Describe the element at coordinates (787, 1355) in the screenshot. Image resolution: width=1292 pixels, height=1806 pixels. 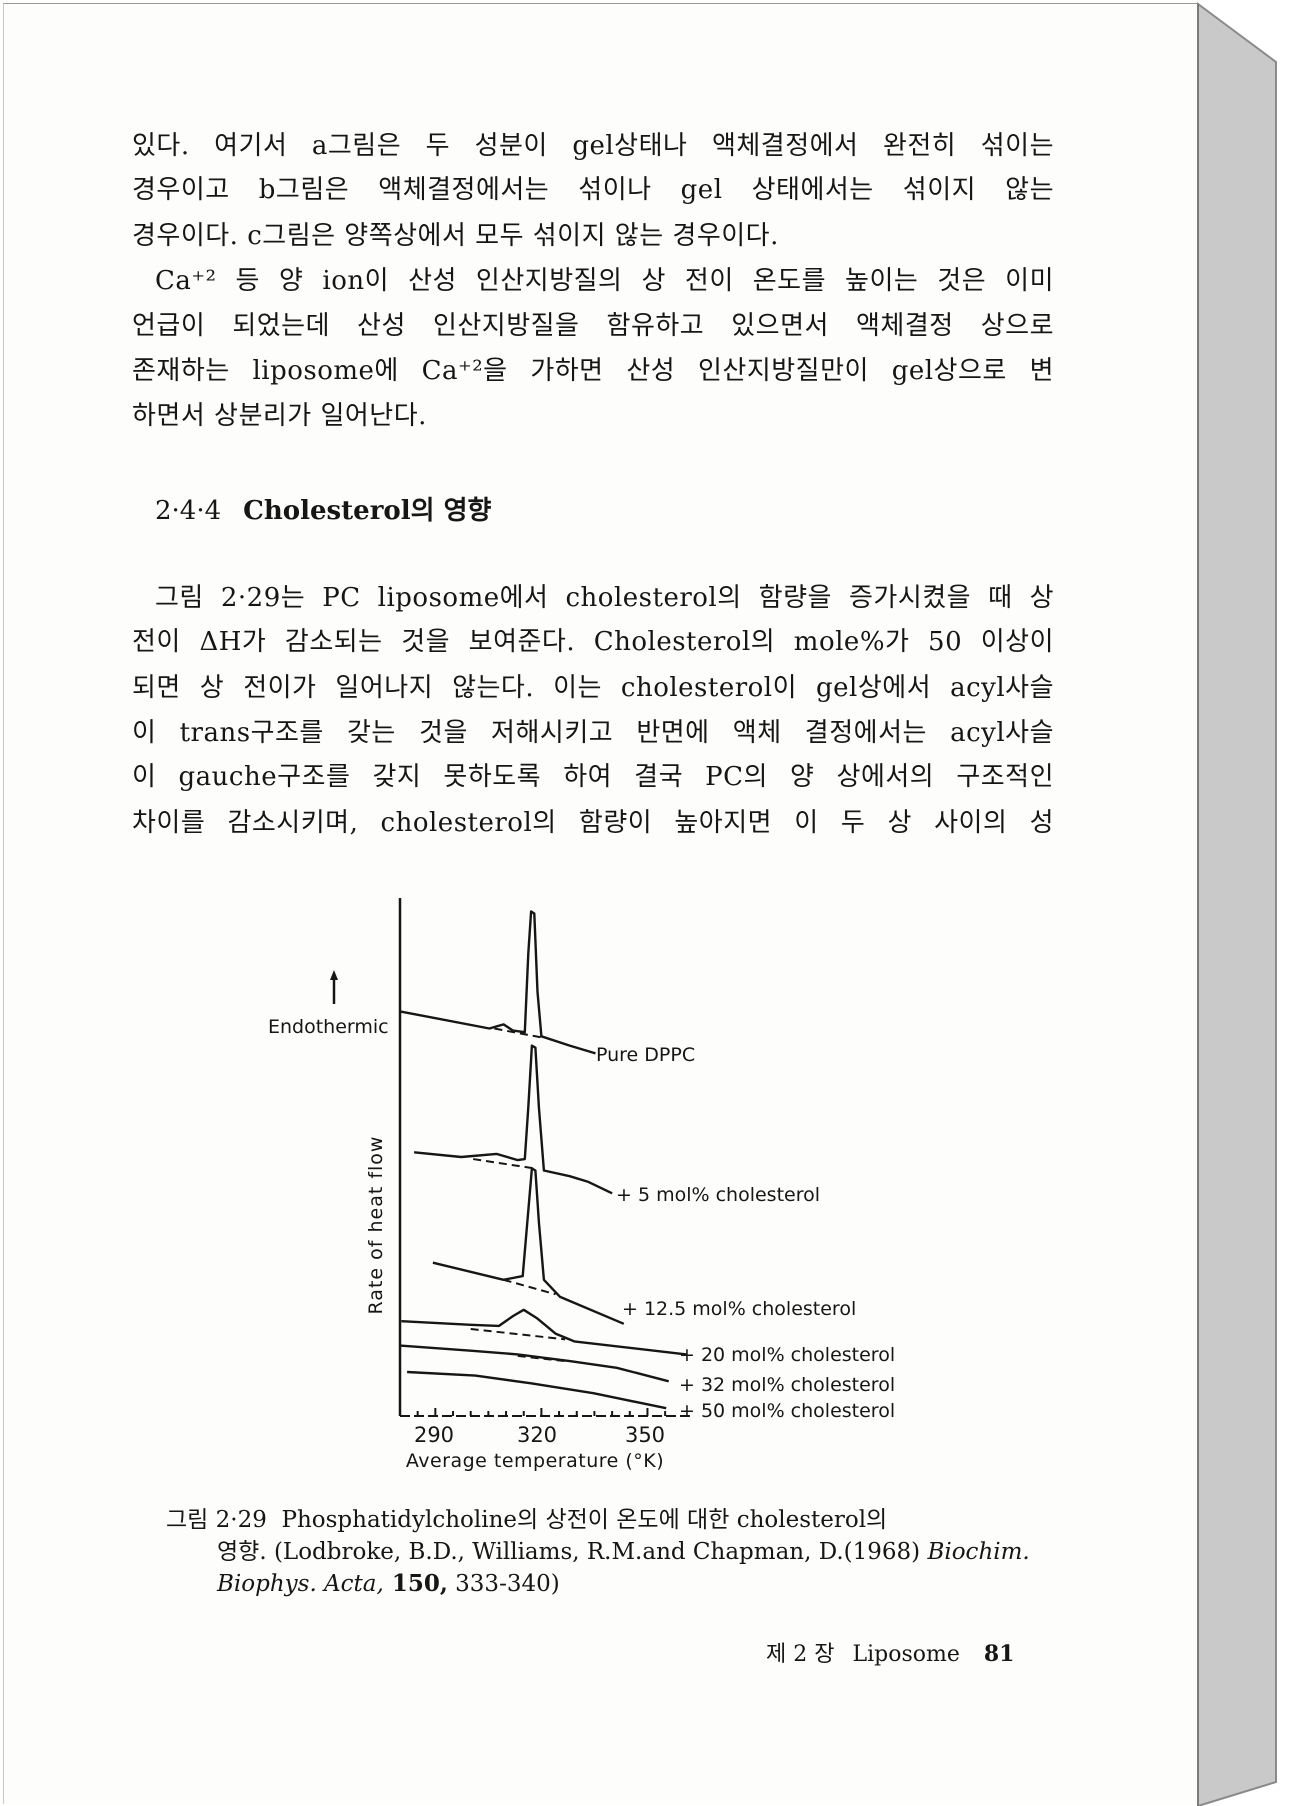
I see `series-label: + 20 mol% cholesterol` at that location.